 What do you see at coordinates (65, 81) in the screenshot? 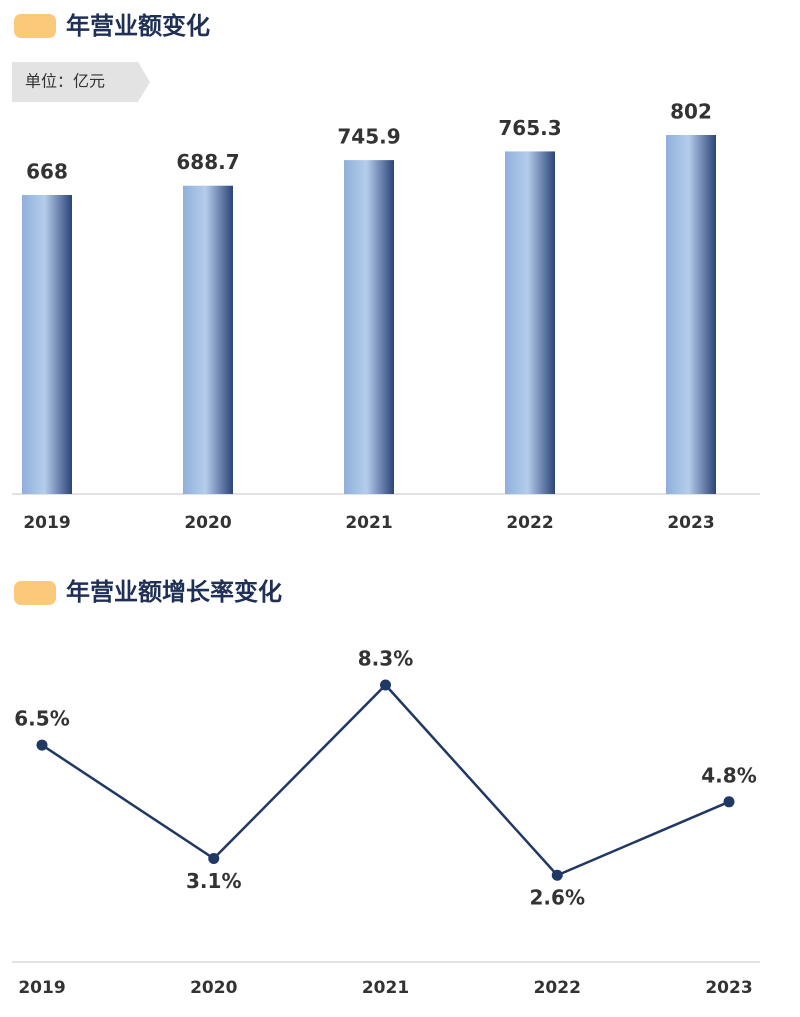
I see `unit-label: 单位：亿元` at bounding box center [65, 81].